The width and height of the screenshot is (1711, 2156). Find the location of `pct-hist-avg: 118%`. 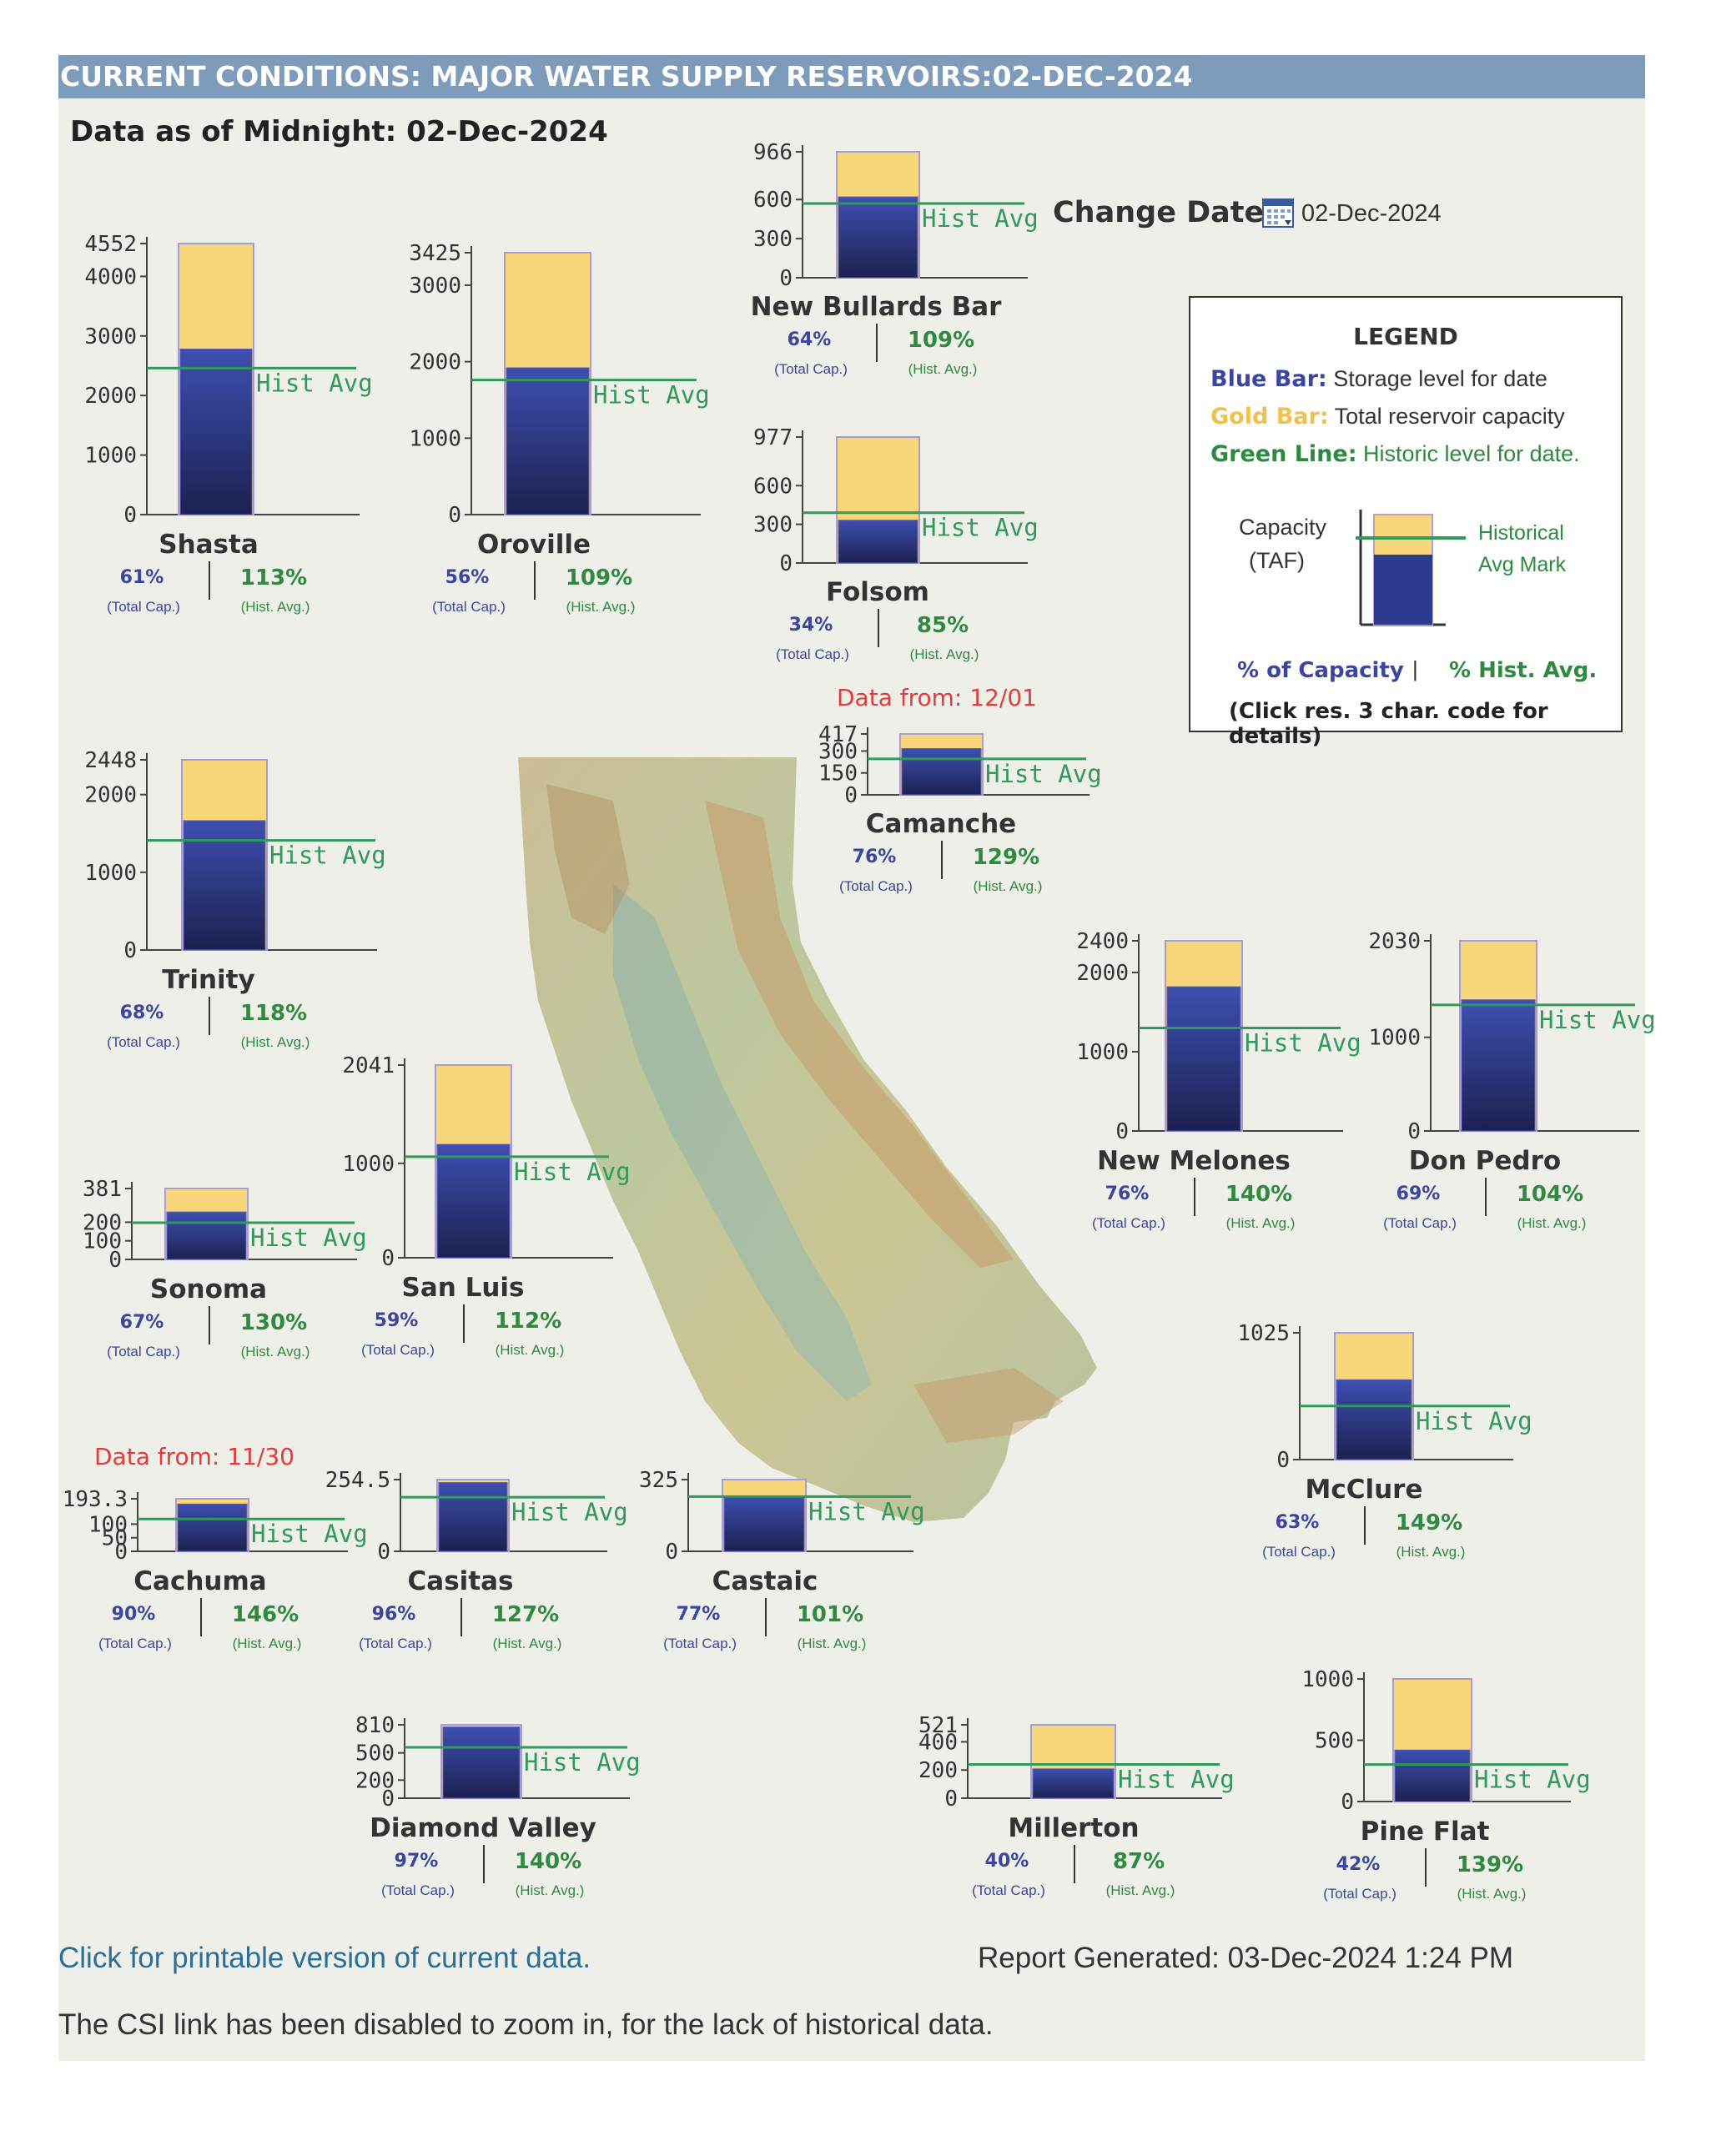

pct-hist-avg: 118% is located at coordinates (273, 1013).